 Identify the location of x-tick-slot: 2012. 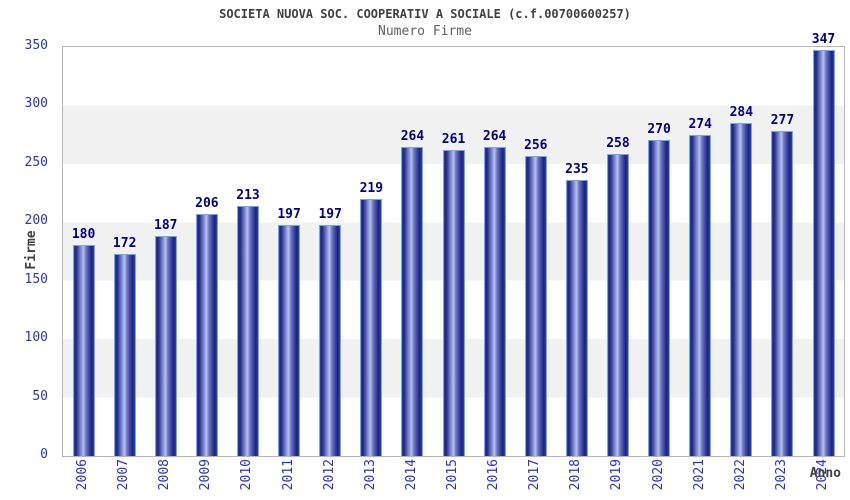
(329, 478).